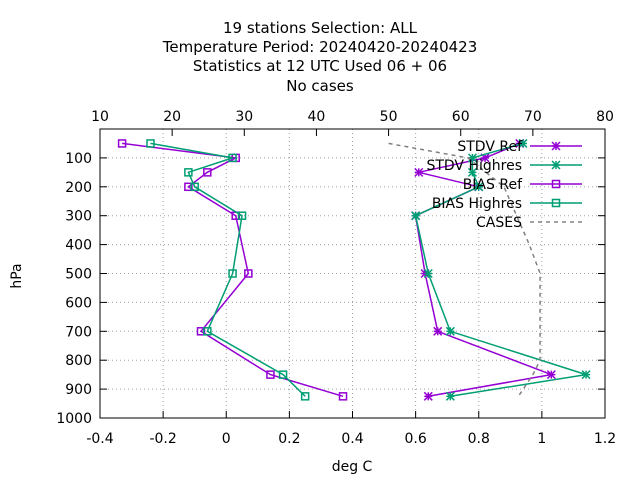  I want to click on y-tick-label: 700, so click(78, 332).